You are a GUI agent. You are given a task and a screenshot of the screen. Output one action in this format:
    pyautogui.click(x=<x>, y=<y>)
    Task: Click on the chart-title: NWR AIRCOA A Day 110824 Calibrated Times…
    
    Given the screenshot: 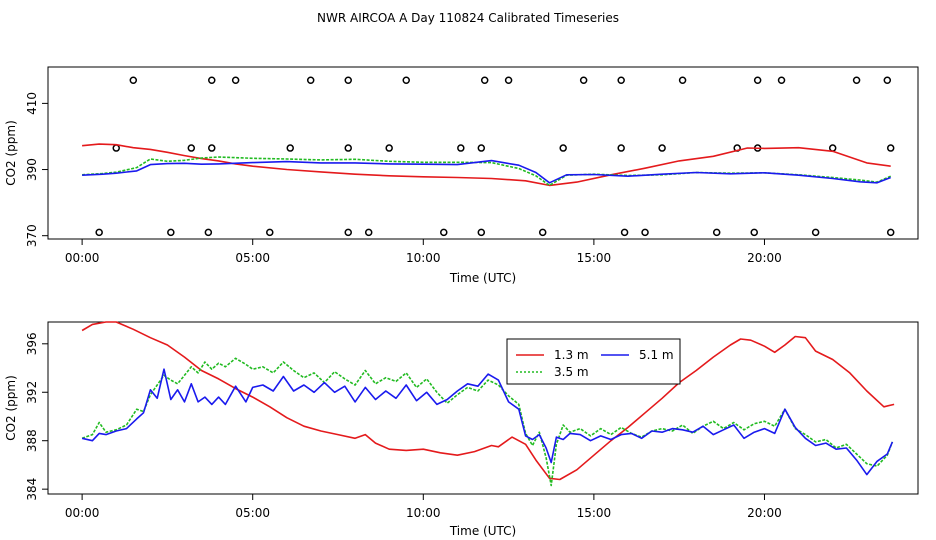 What is the action you would take?
    pyautogui.click(x=468, y=18)
    